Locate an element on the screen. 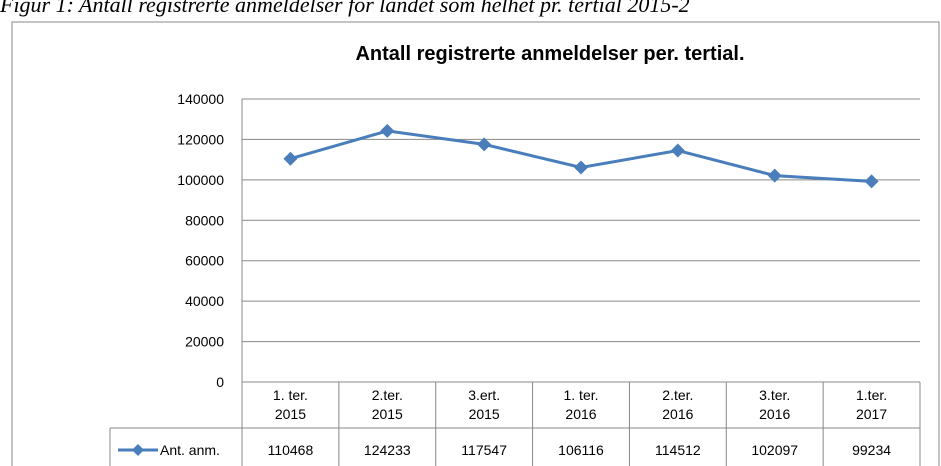 The height and width of the screenshot is (466, 941). y-tick-label: 40000 is located at coordinates (204, 301).